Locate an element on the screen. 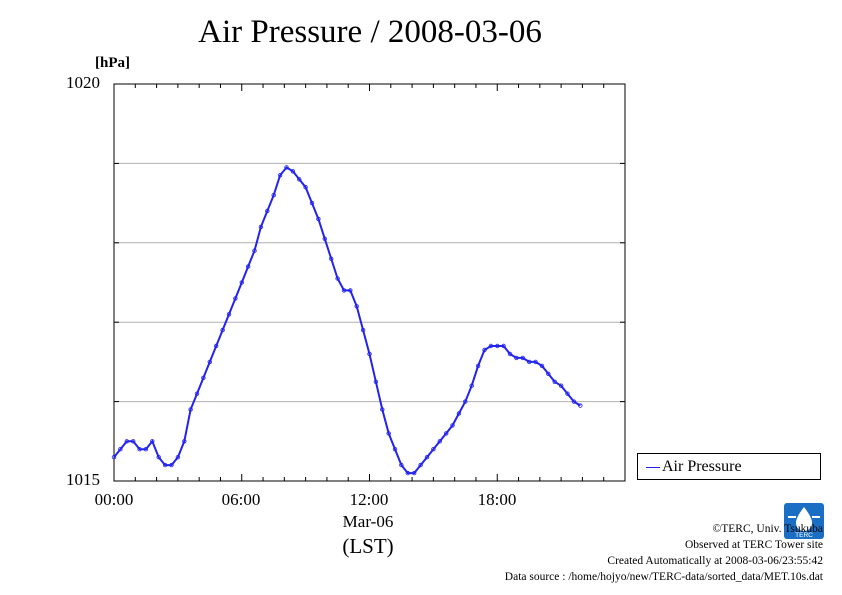 The height and width of the screenshot is (595, 842). x-axis-date-label: Mar-06 is located at coordinates (368, 521).